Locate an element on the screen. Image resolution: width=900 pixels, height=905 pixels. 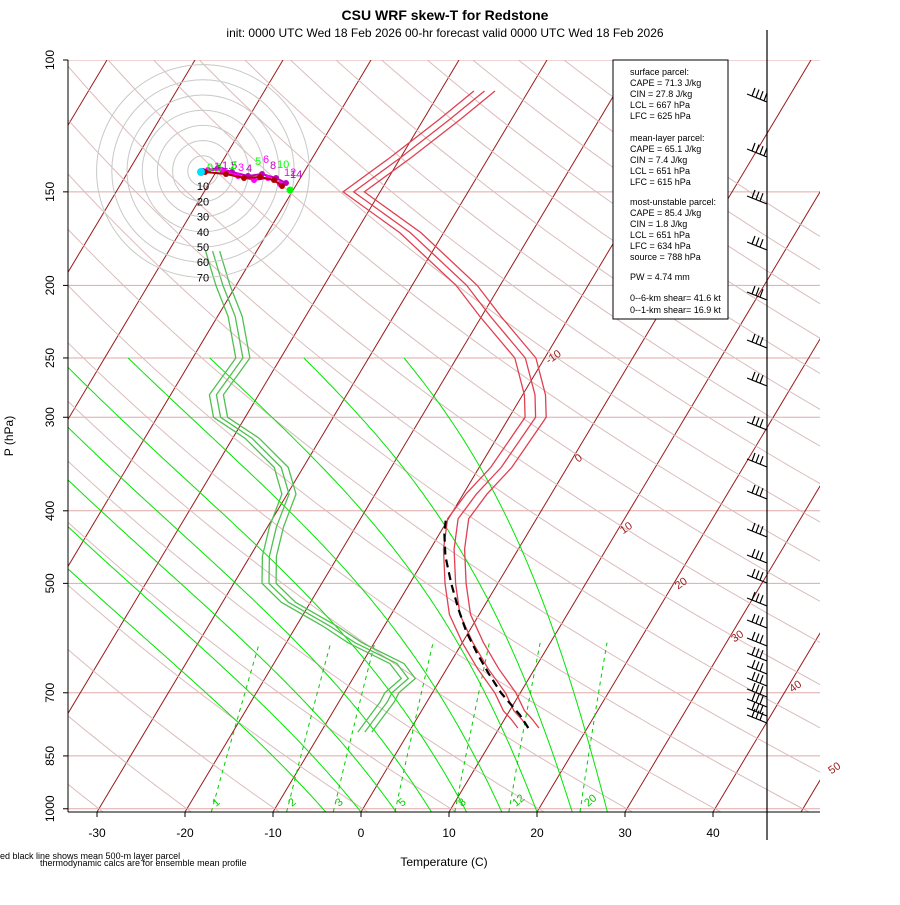
y-tick-label: 200 is located at coordinates (50, 285).